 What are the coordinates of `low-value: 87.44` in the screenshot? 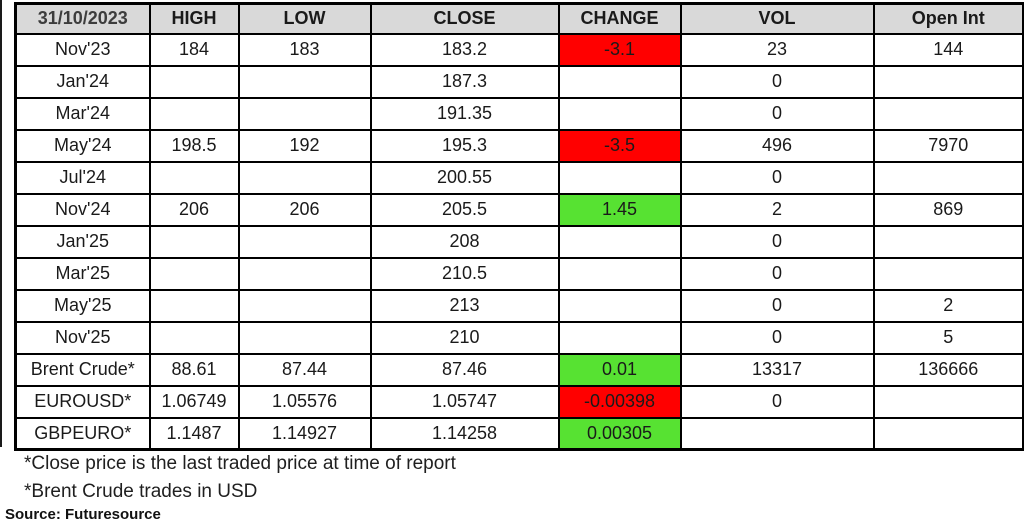 It's located at (304, 369).